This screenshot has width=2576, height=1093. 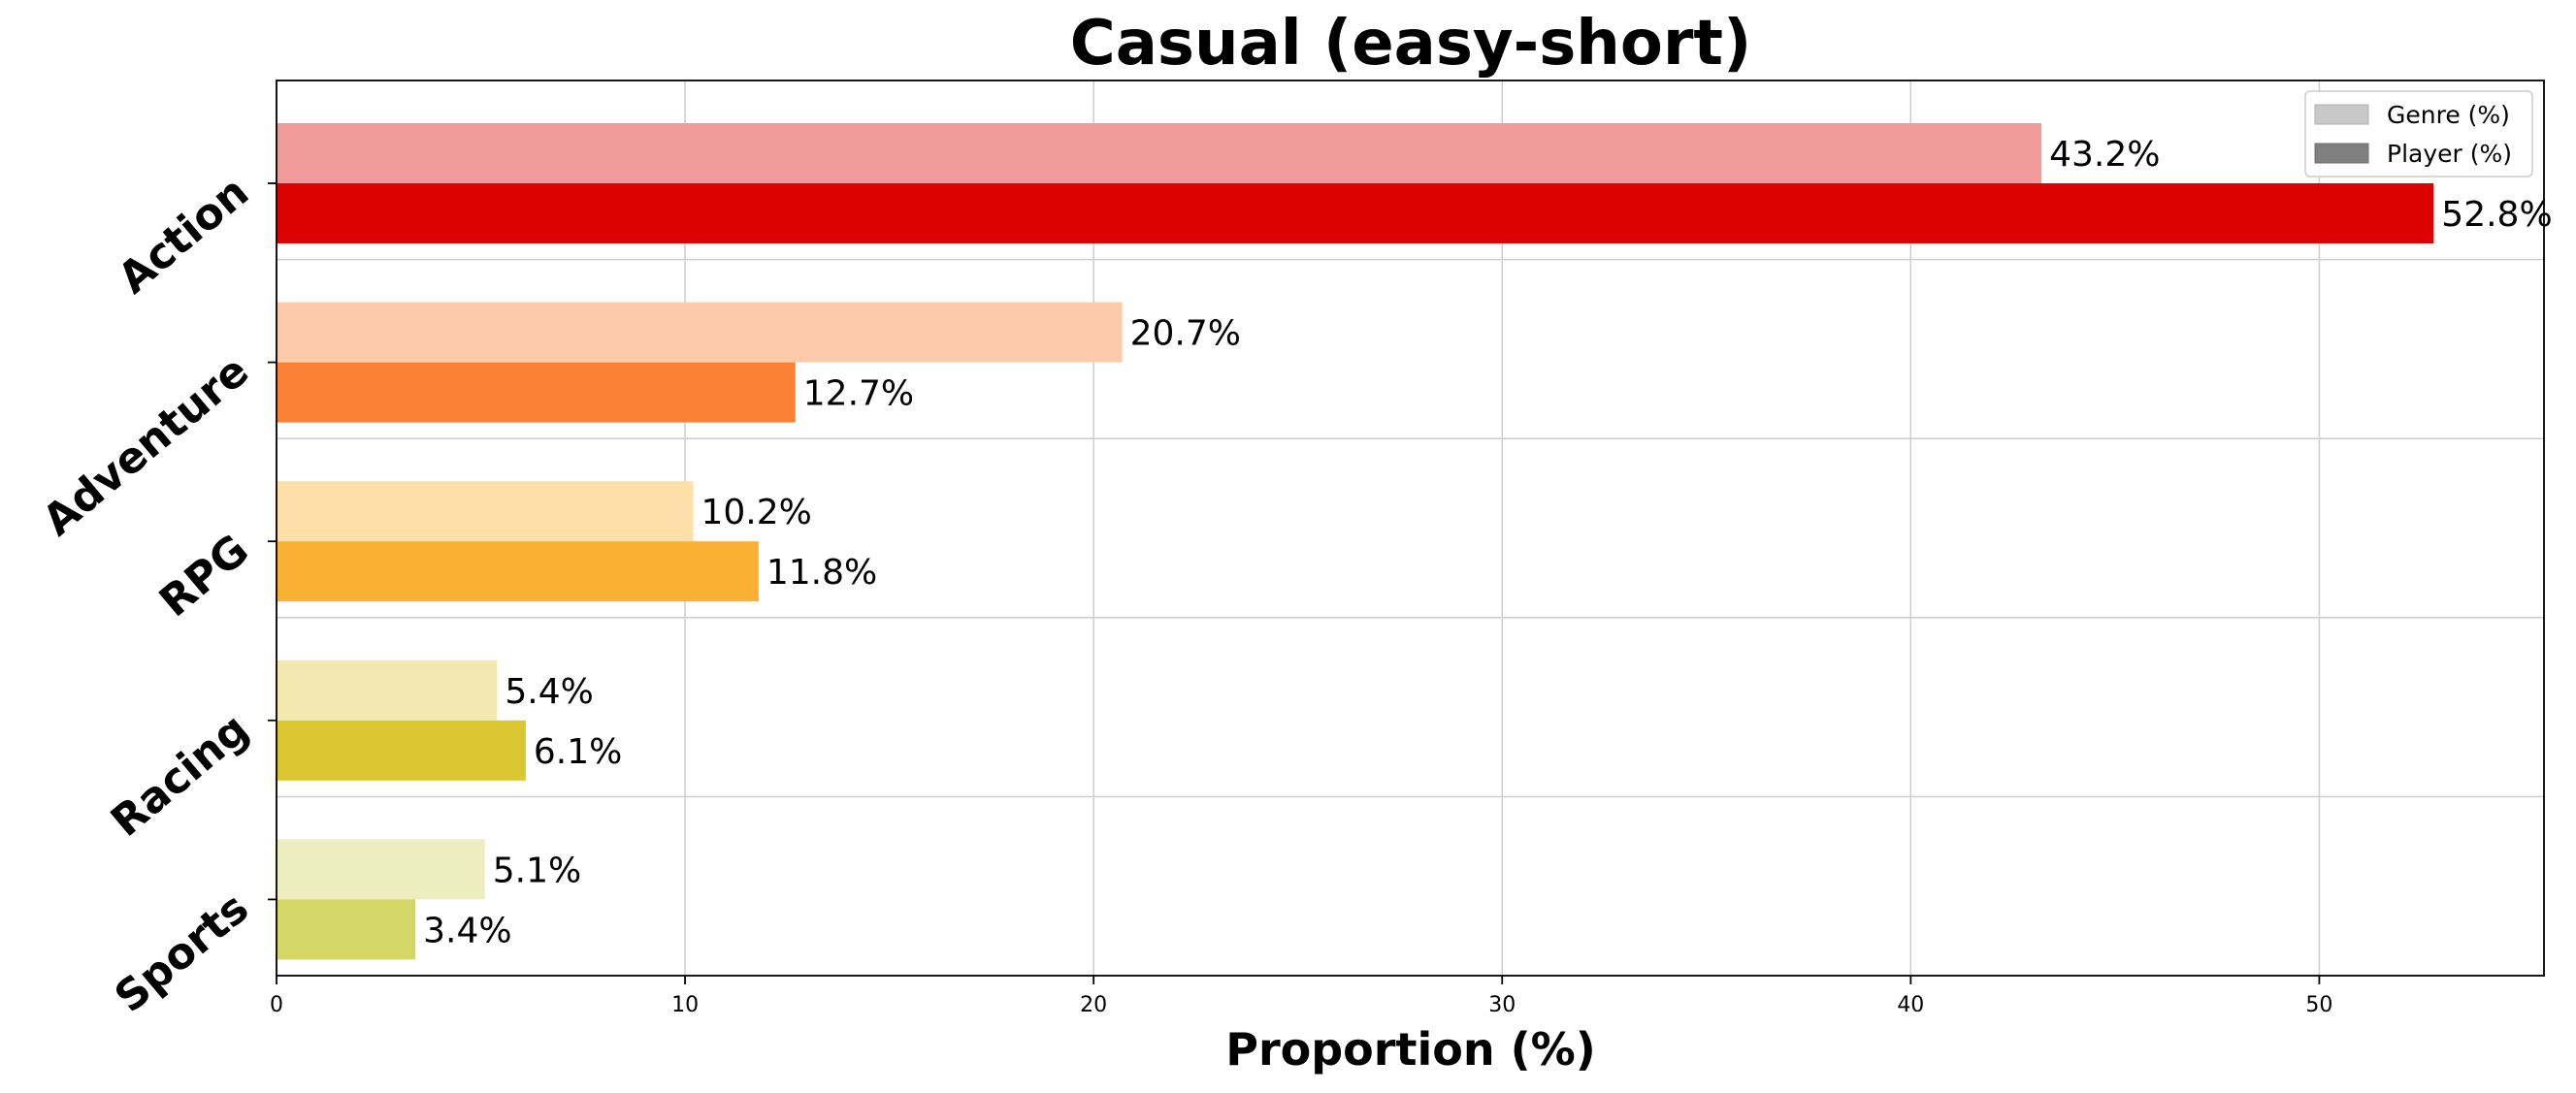 I want to click on data-label: 6.1%, so click(x=578, y=752).